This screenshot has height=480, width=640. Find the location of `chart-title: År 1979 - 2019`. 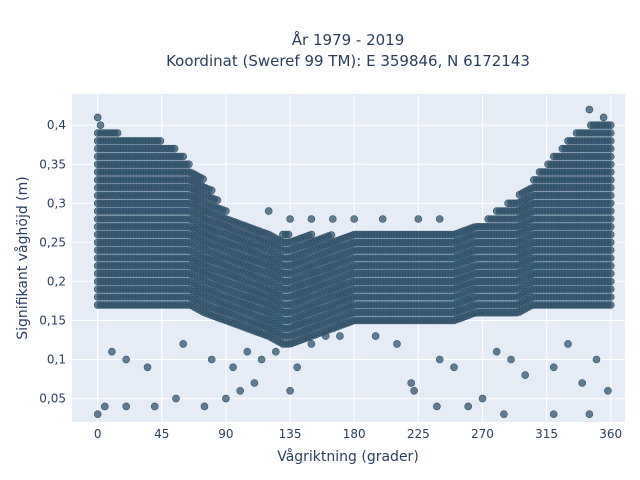

chart-title: År 1979 - 2019 is located at coordinates (348, 39).